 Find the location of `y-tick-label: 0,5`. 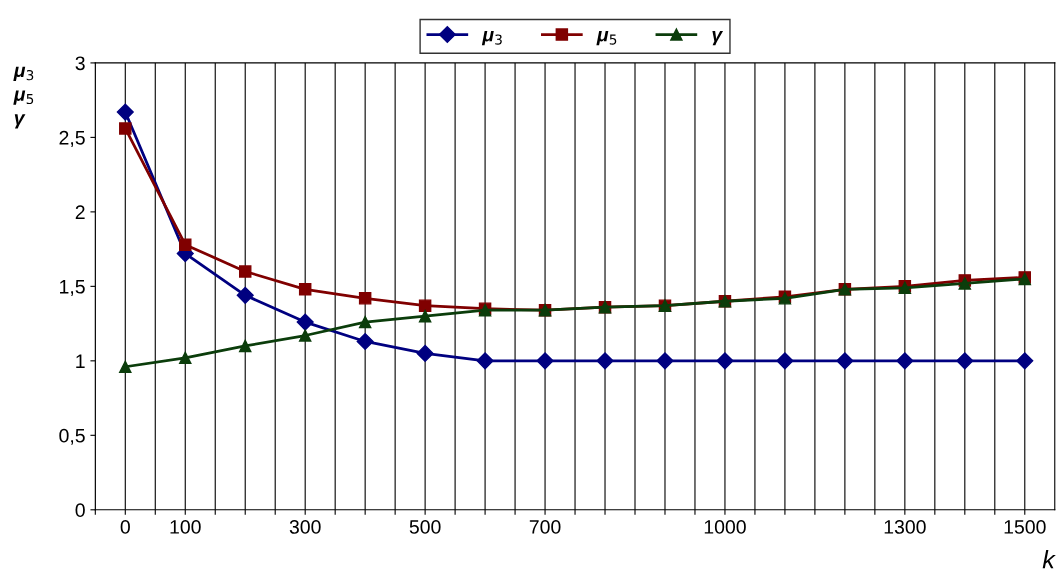

y-tick-label: 0,5 is located at coordinates (72, 436).